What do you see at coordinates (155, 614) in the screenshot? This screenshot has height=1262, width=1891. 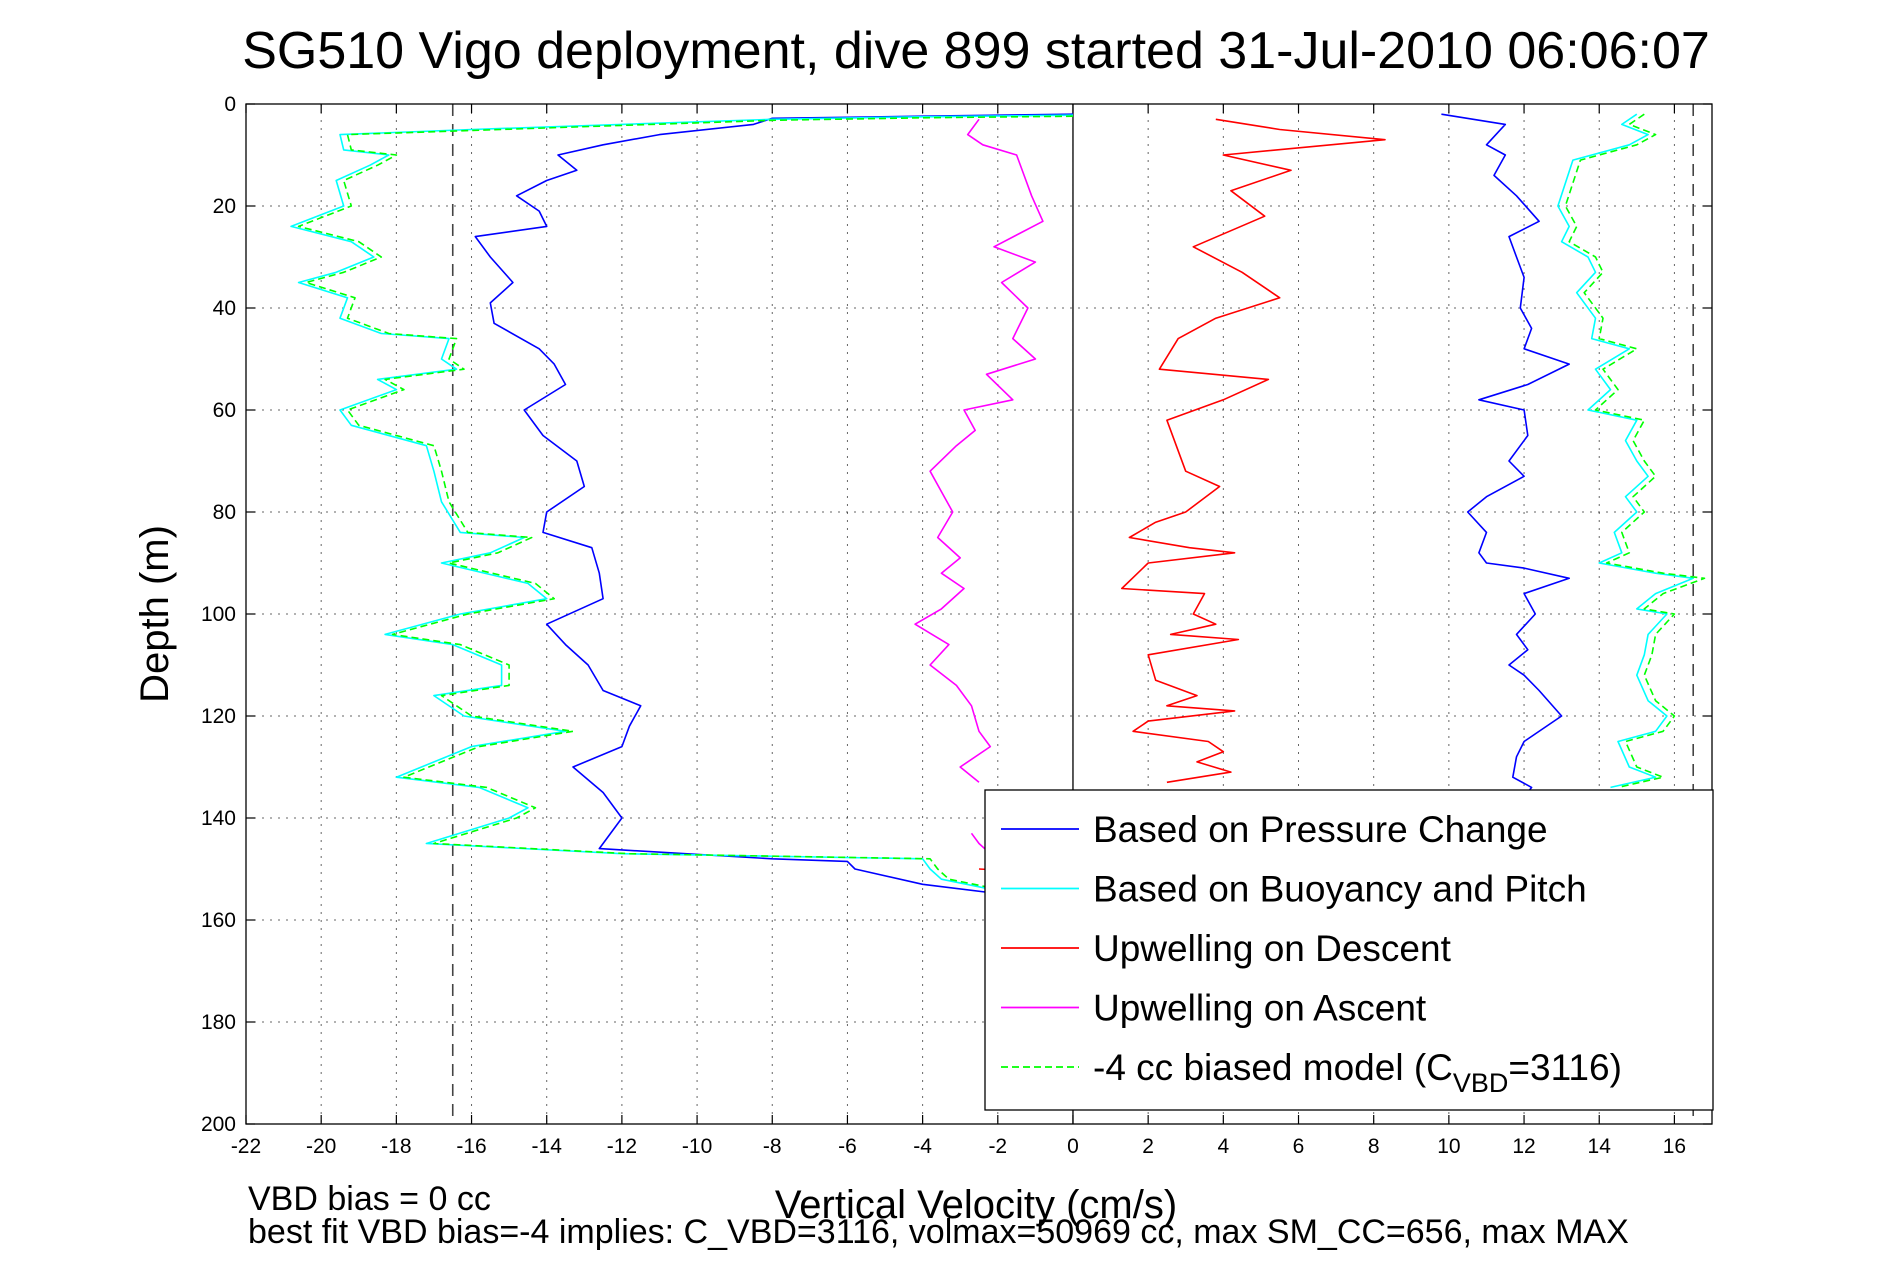 I see `y-axis-label: Depth (m)` at bounding box center [155, 614].